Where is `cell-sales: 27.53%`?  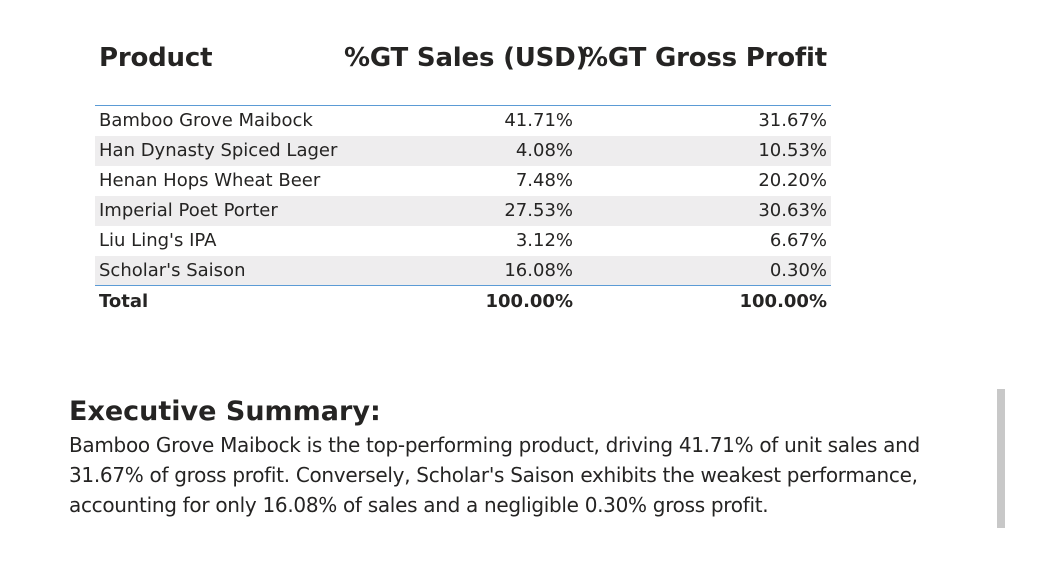
cell-sales: 27.53% is located at coordinates (458, 210).